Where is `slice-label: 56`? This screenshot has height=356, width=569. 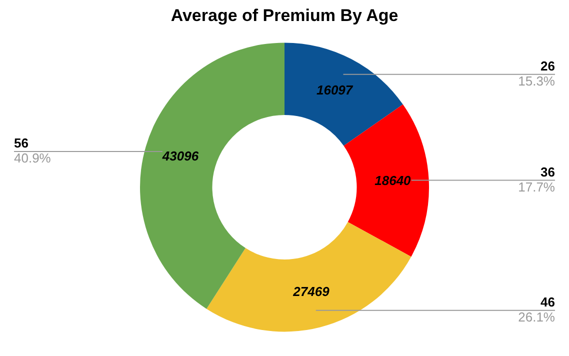
slice-label: 56 is located at coordinates (21, 143).